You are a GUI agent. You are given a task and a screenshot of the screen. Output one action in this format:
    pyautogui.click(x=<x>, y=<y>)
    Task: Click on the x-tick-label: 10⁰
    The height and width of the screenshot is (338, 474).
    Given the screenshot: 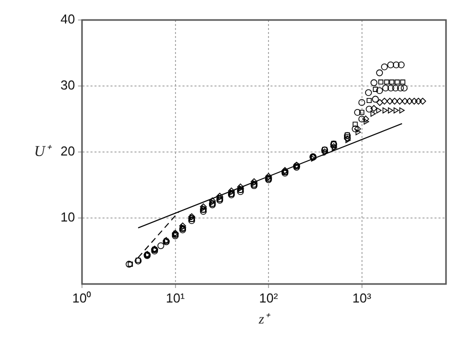 What is the action you would take?
    pyautogui.click(x=82, y=298)
    